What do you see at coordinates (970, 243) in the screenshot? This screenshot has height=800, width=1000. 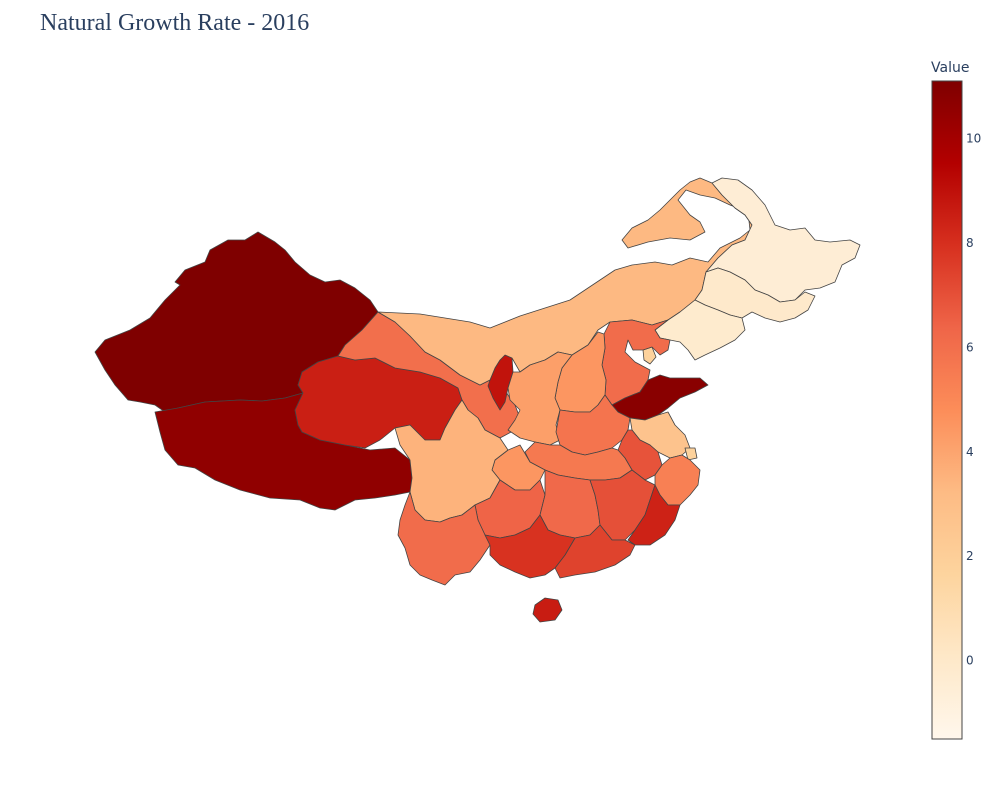 I see `colorbar-tick-label: 8` at bounding box center [970, 243].